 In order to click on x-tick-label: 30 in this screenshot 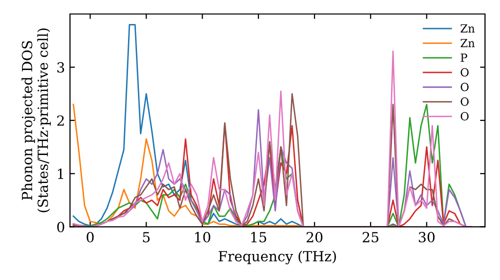, I will do `click(426, 237)`.